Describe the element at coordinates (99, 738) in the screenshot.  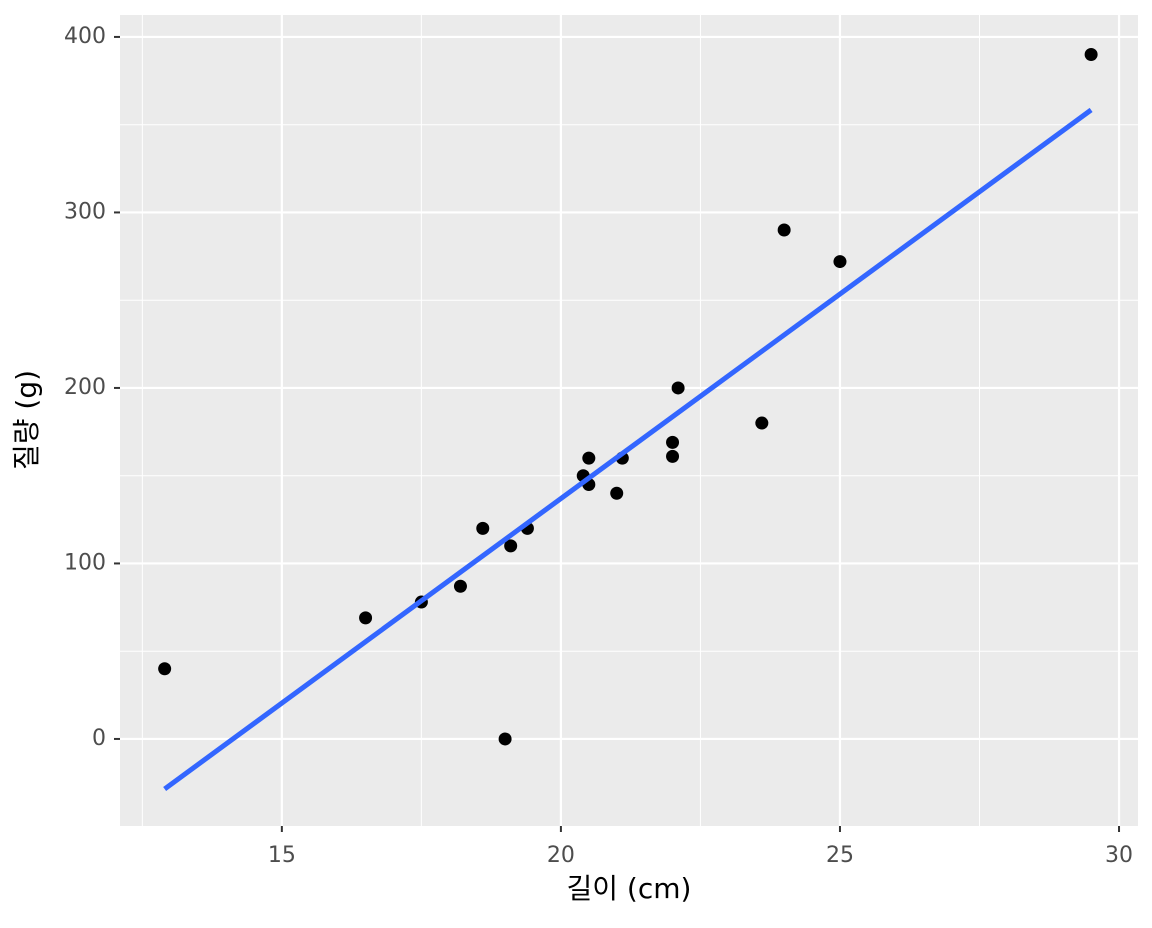
I see `y-tick-label: 0` at that location.